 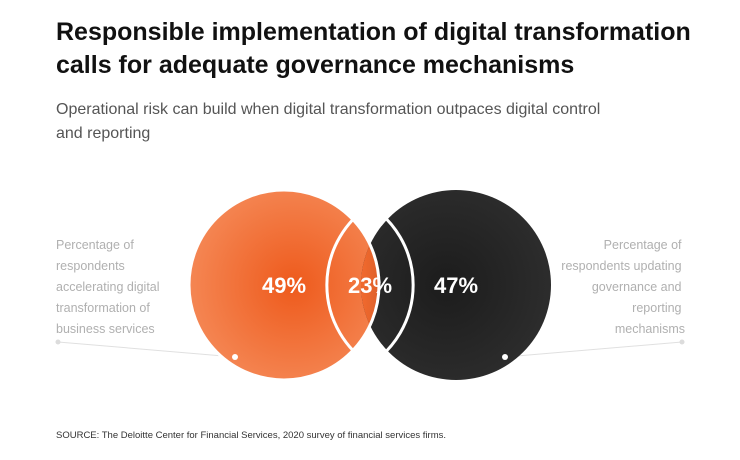 What do you see at coordinates (637, 287) in the screenshot?
I see `right-set-label-line: governance and` at bounding box center [637, 287].